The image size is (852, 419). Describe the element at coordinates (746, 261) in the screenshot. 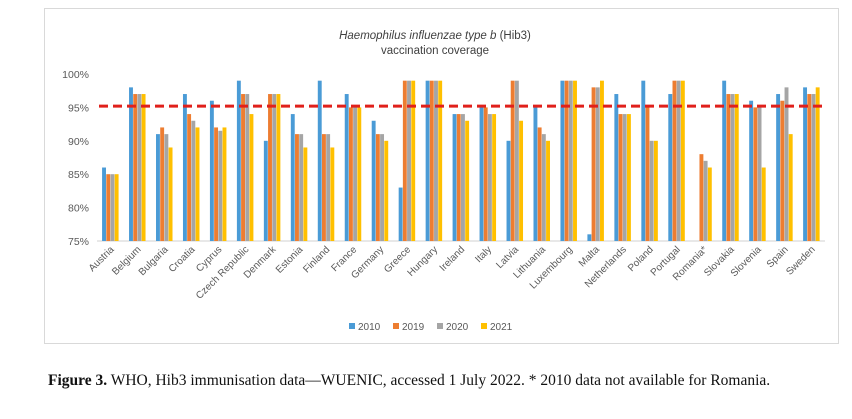

I see `x-tick-label: Slovenia` at that location.